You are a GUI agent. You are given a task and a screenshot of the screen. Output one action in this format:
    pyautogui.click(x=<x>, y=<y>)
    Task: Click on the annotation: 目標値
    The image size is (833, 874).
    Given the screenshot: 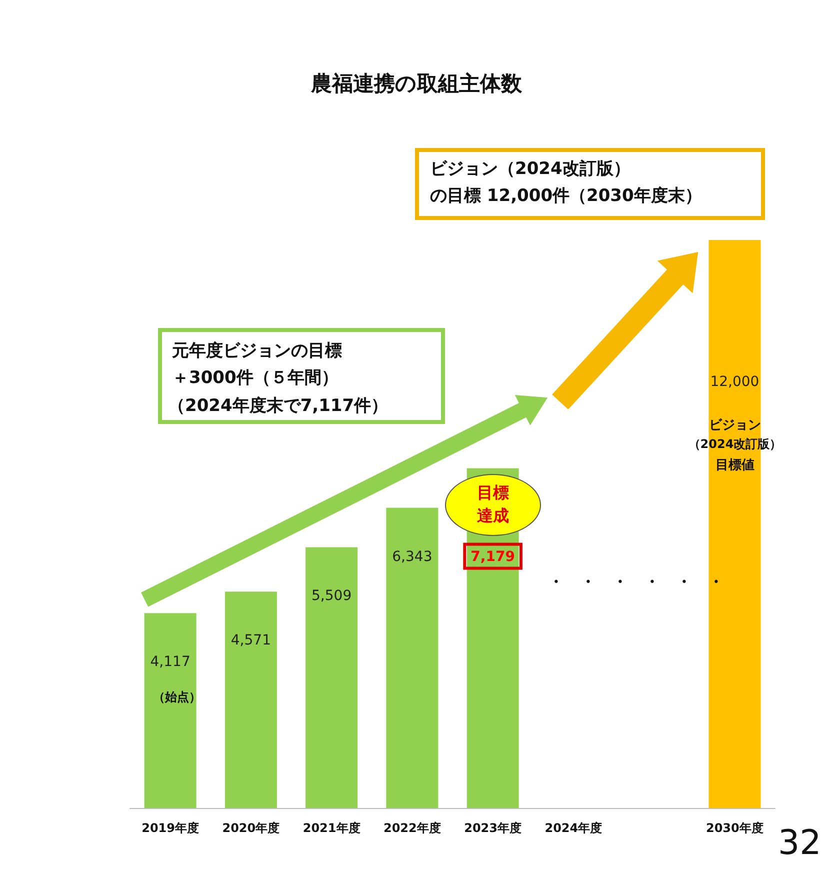 What is the action you would take?
    pyautogui.click(x=735, y=465)
    